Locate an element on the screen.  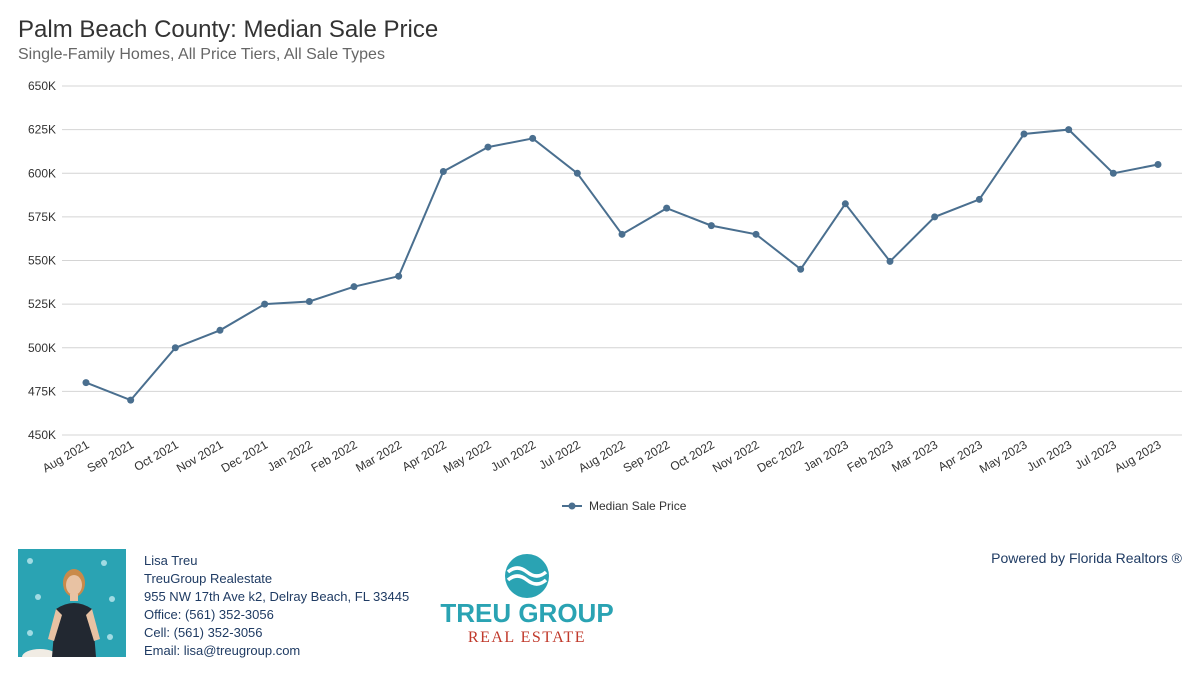
y-tick-label: 575K is located at coordinates (42, 217).